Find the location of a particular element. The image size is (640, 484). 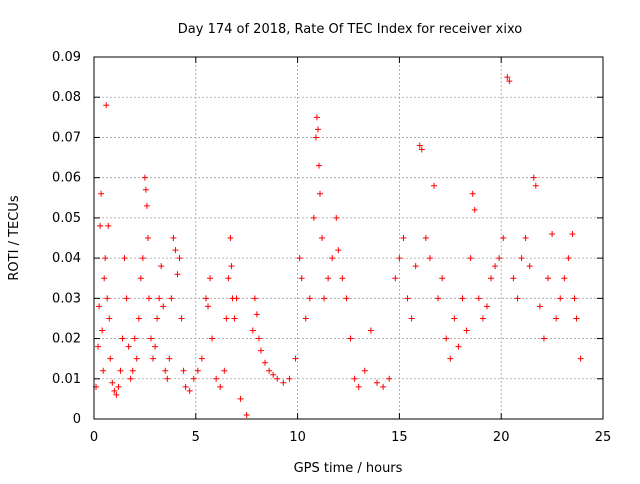

y-tick-label: 0.07 is located at coordinates (66, 137).